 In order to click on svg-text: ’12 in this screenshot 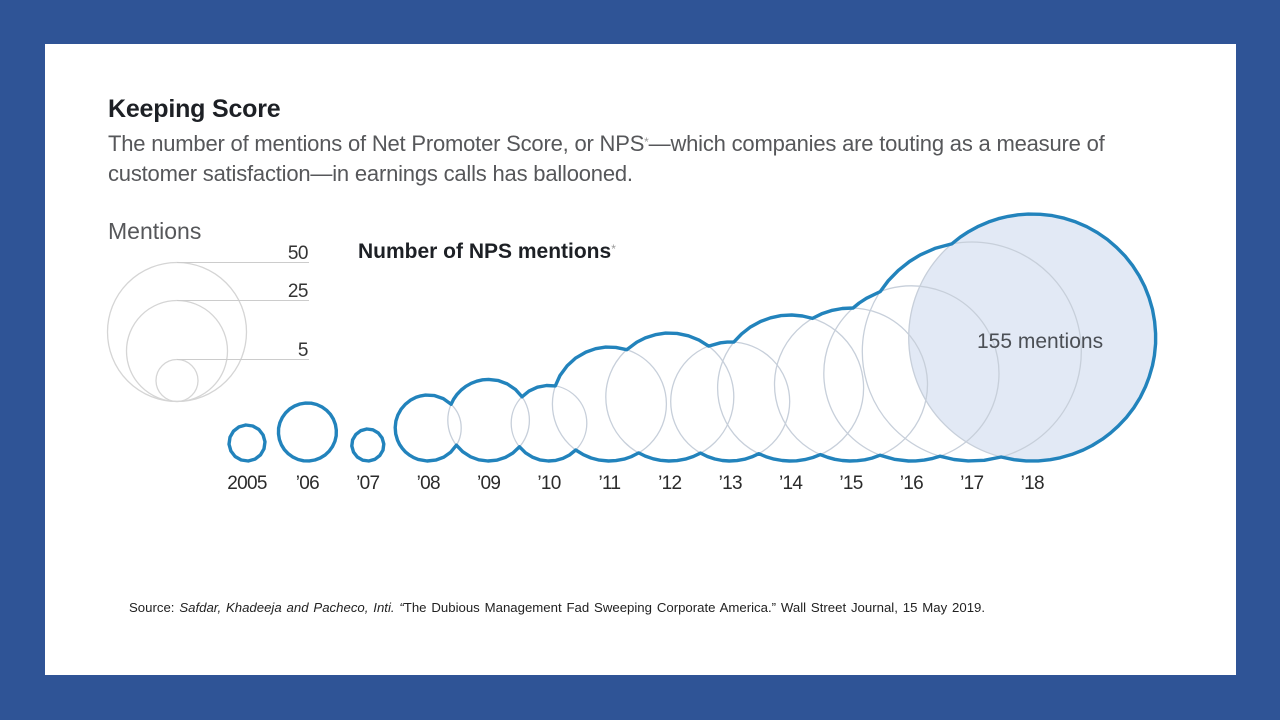, I will do `click(669, 483)`.